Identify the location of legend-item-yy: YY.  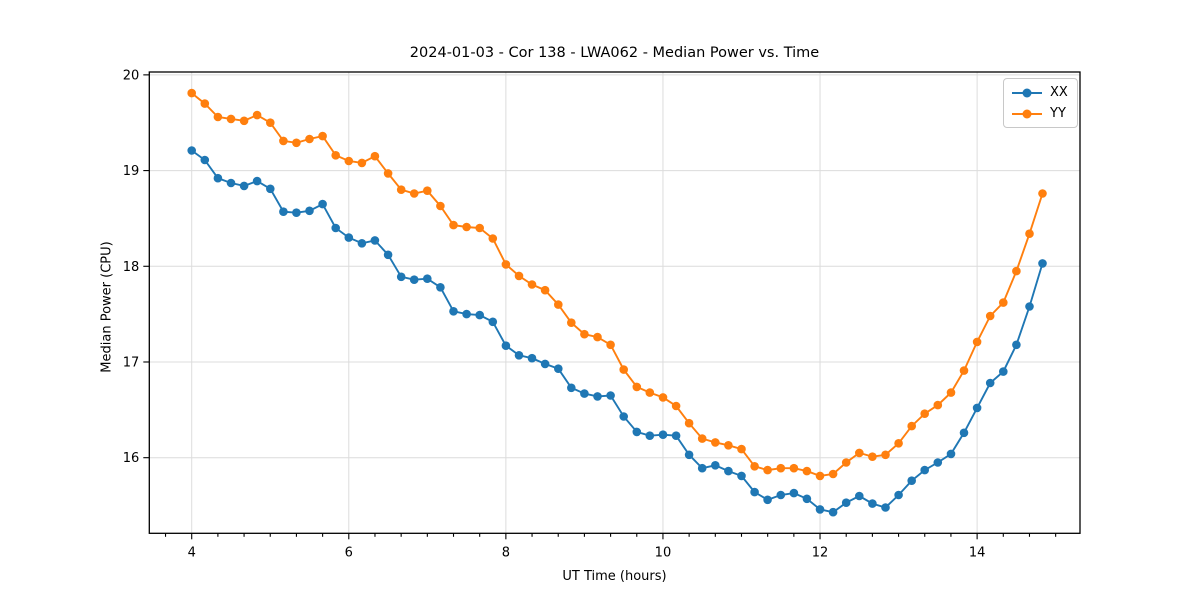
(1039, 113).